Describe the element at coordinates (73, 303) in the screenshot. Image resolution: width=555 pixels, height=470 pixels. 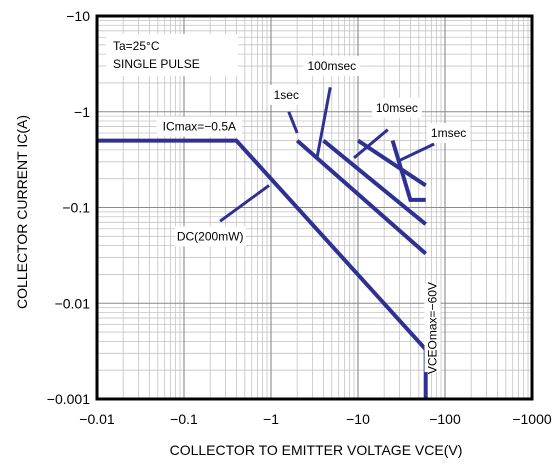
I see `y-tick-label: −0.01` at that location.